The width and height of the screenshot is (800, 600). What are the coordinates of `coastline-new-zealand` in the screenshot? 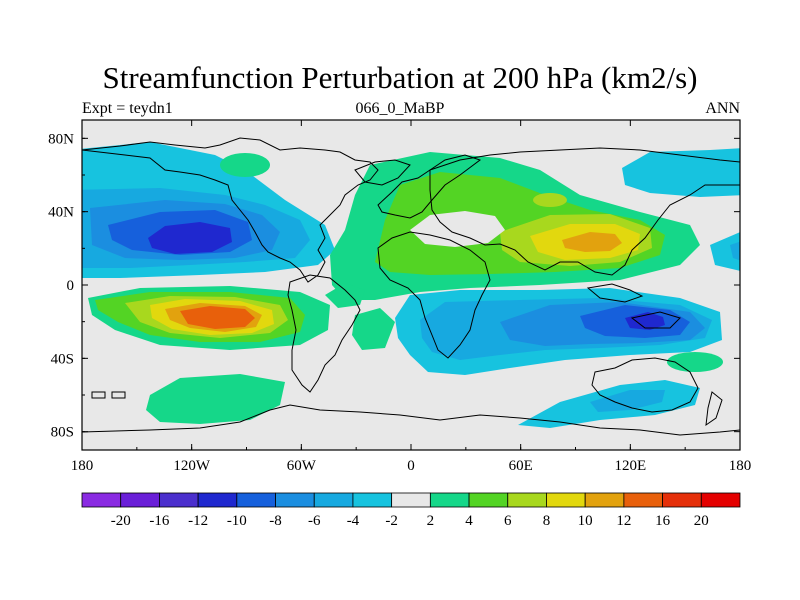 It's located at (714, 409).